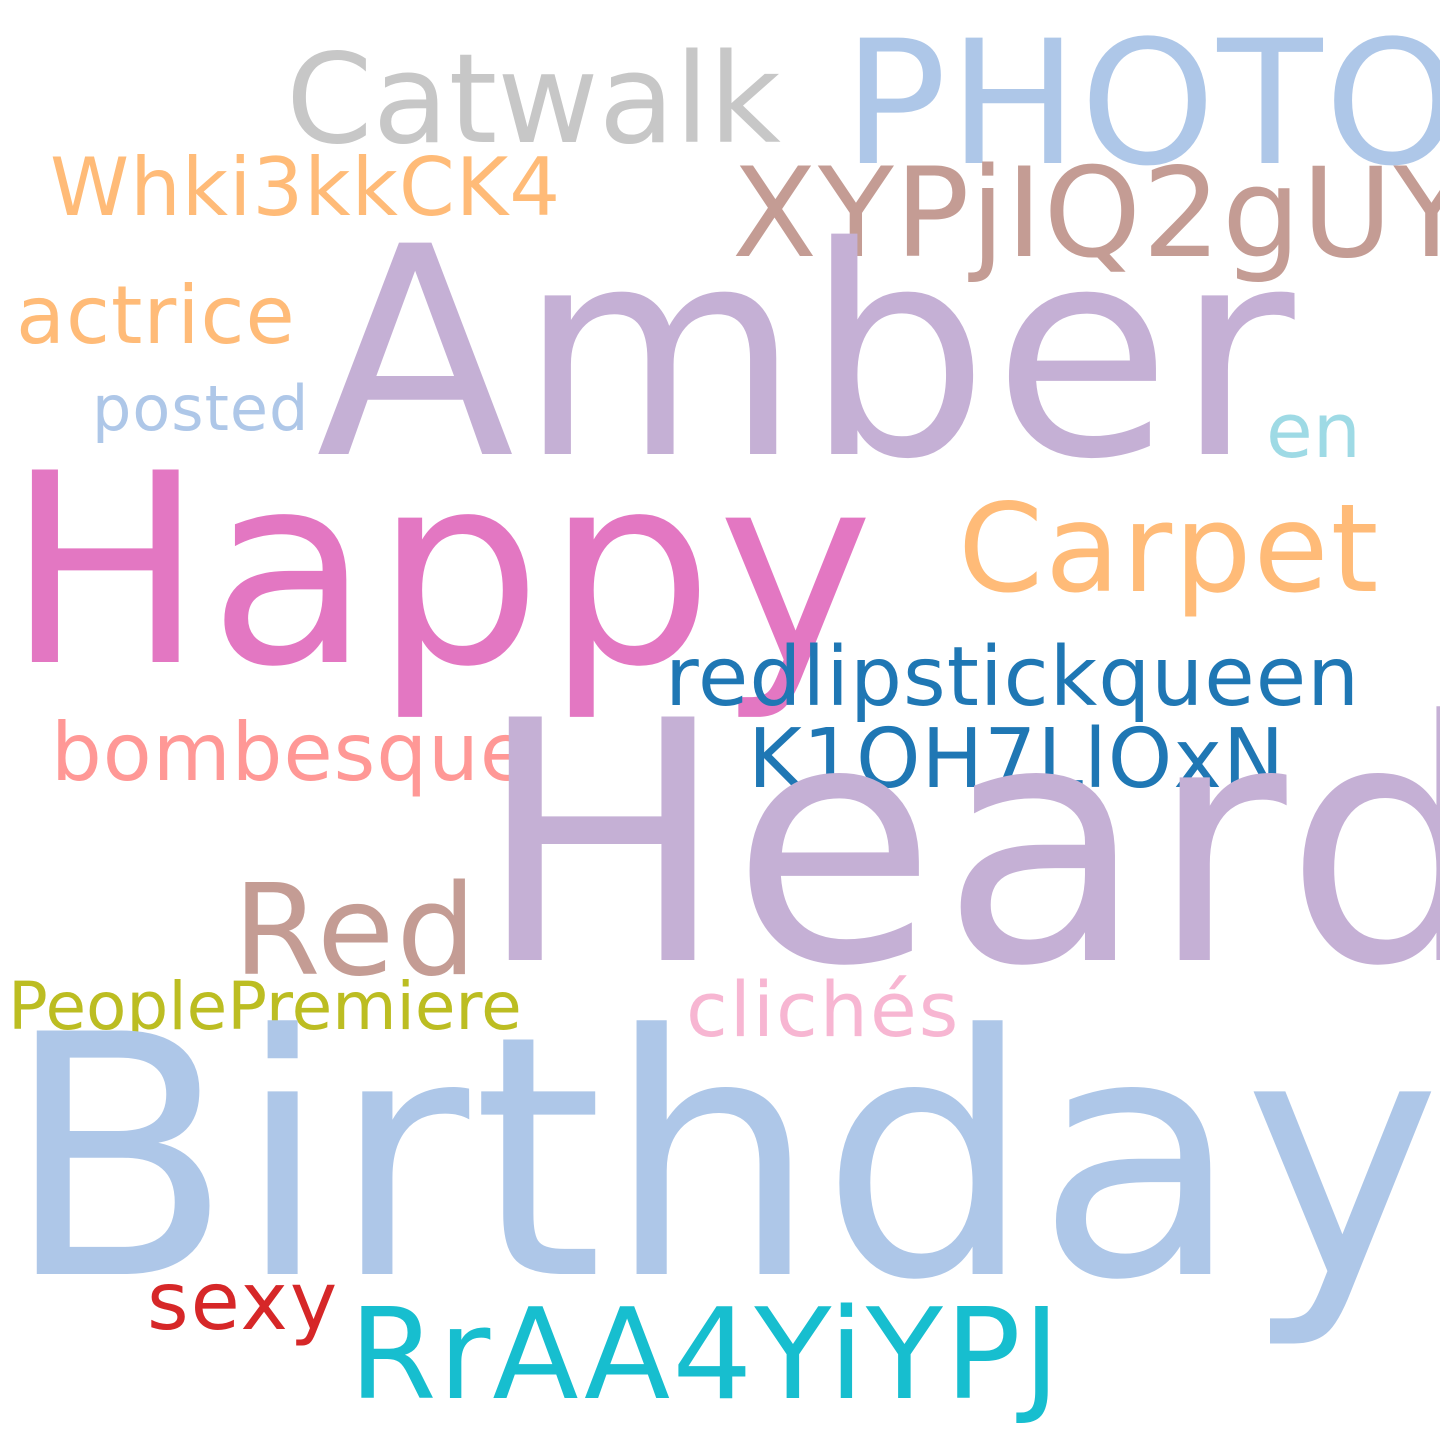  What do you see at coordinates (823, 1009) in the screenshot?
I see `word-cliches: clichés` at bounding box center [823, 1009].